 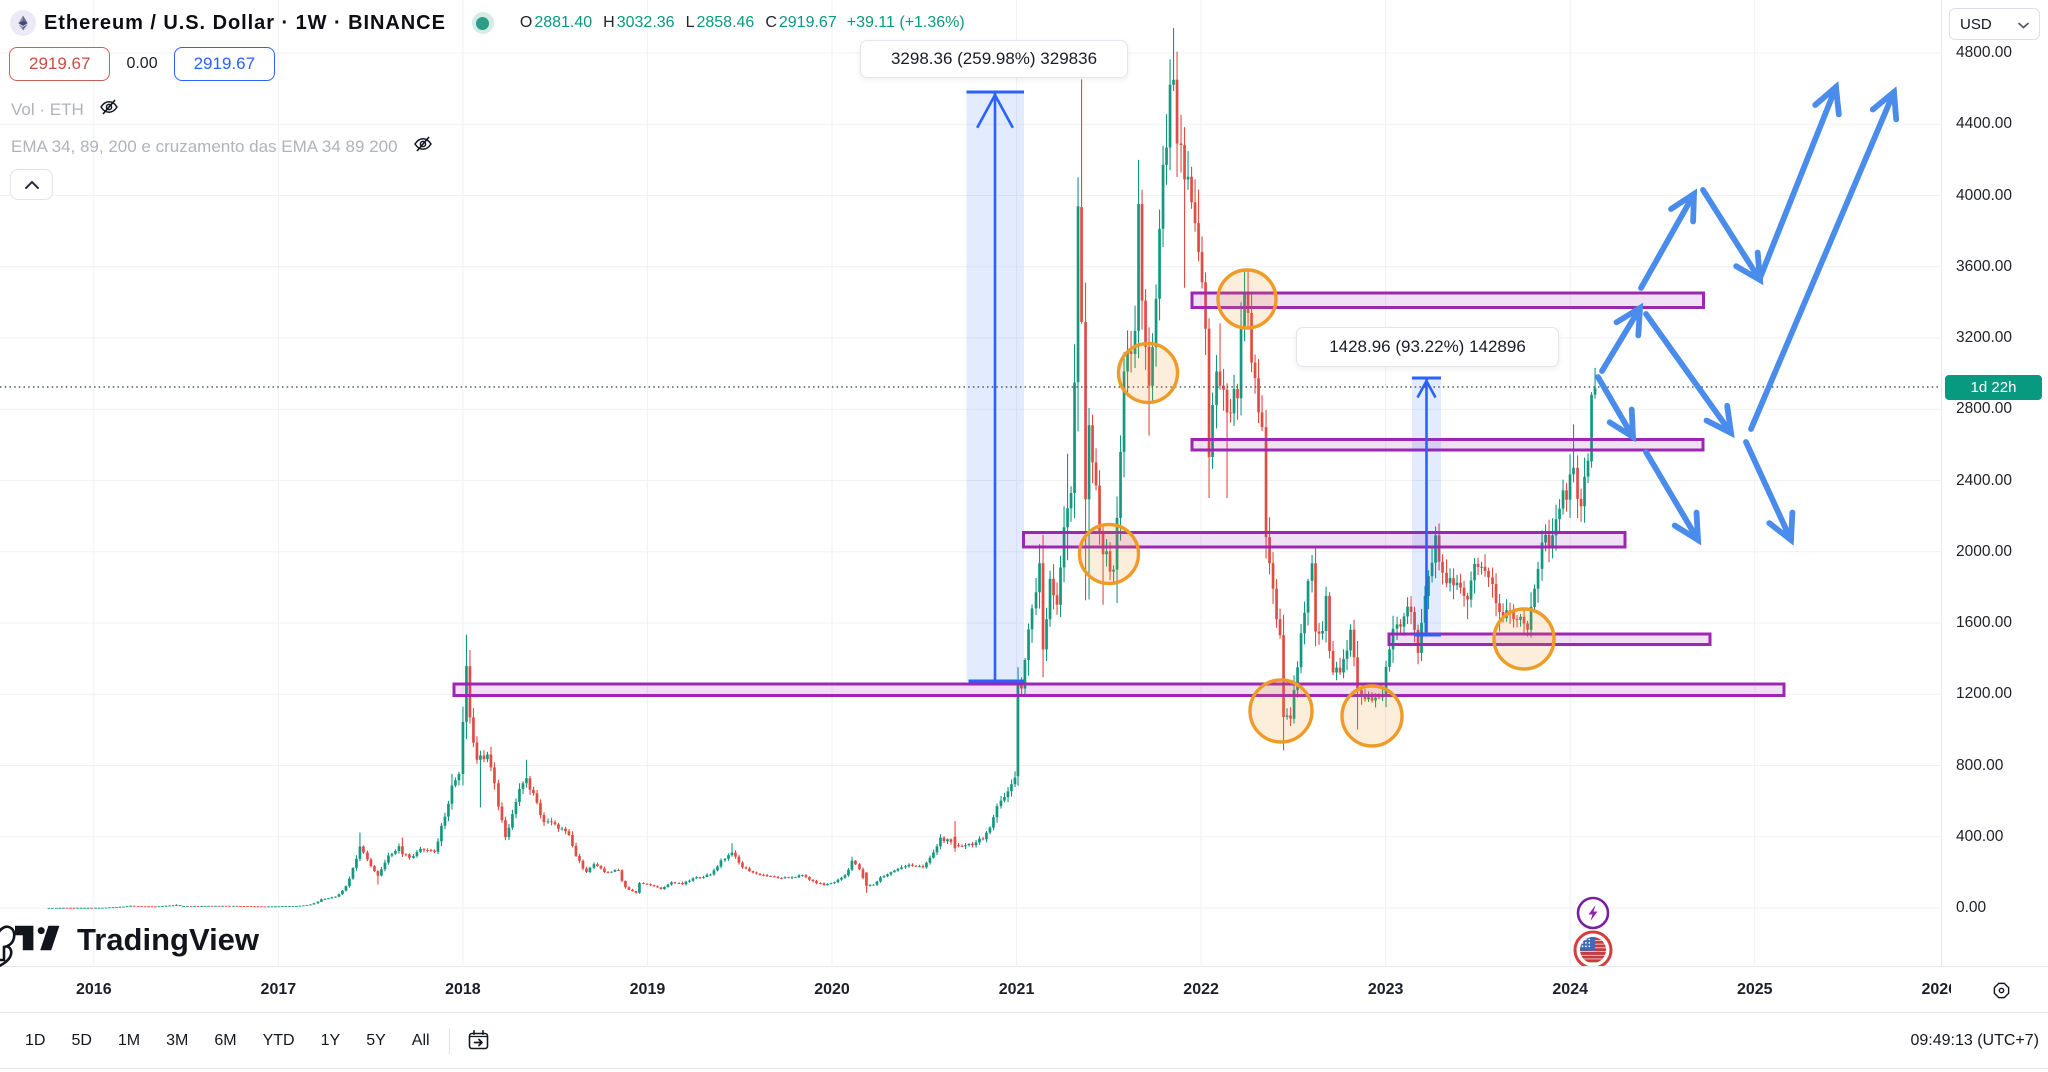 I want to click on high-label: H, so click(x=609, y=22).